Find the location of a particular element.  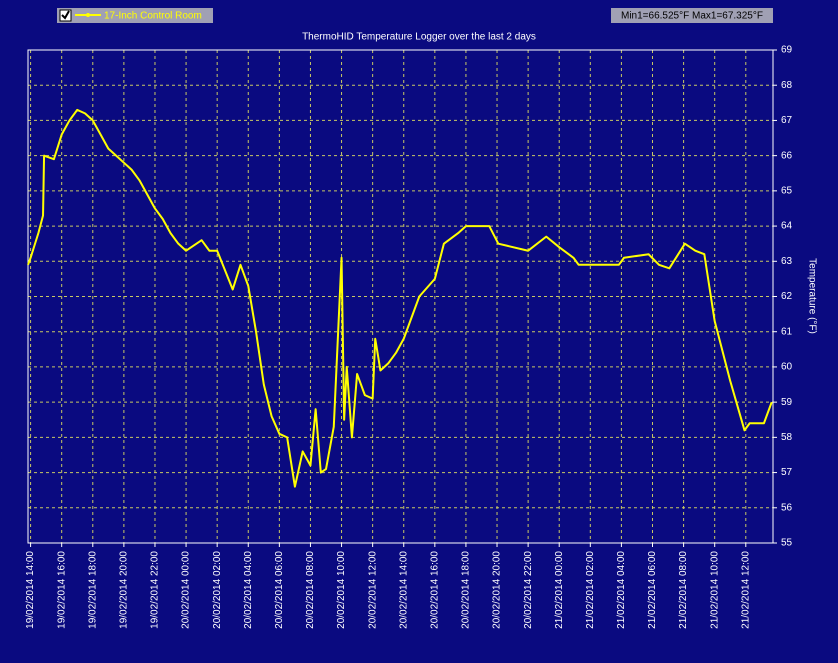

x-tick-label: 19/02/2014 16:00 is located at coordinates (61, 590).